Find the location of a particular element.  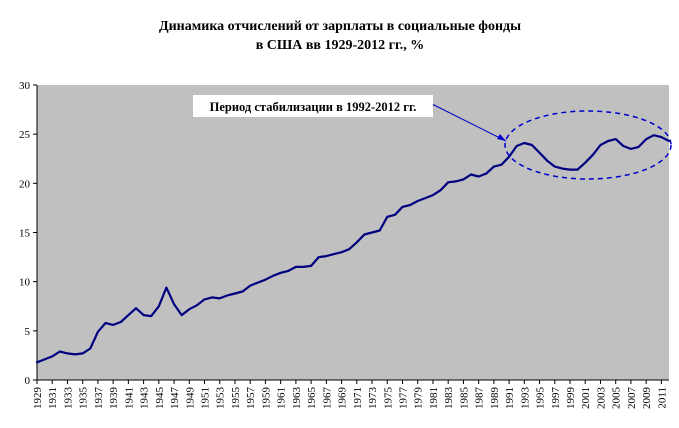

x-tick-label: 1977 is located at coordinates (403, 398).